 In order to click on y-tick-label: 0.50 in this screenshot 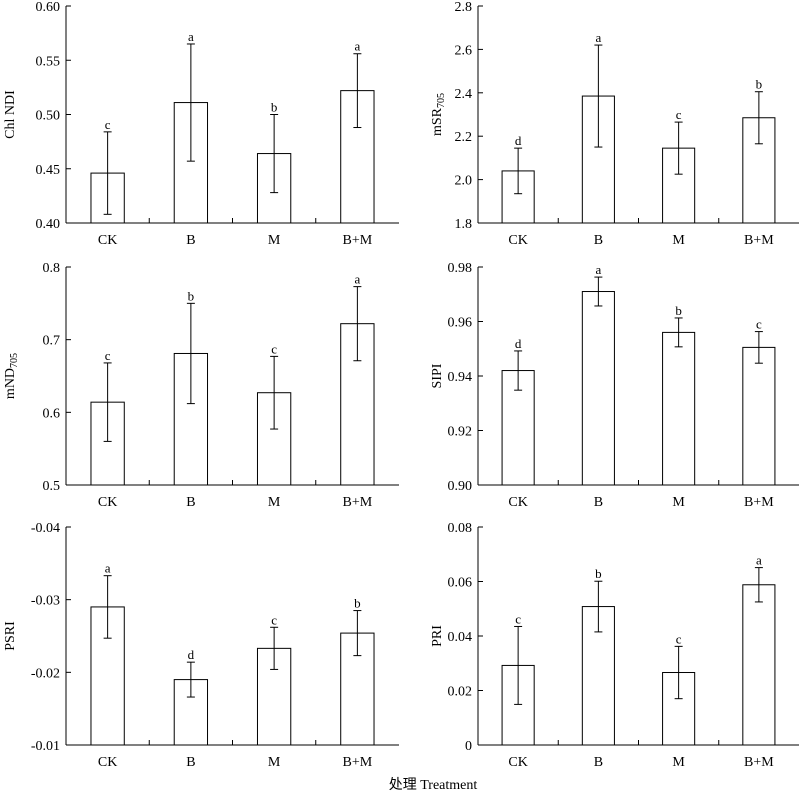, I will do `click(48, 116)`.